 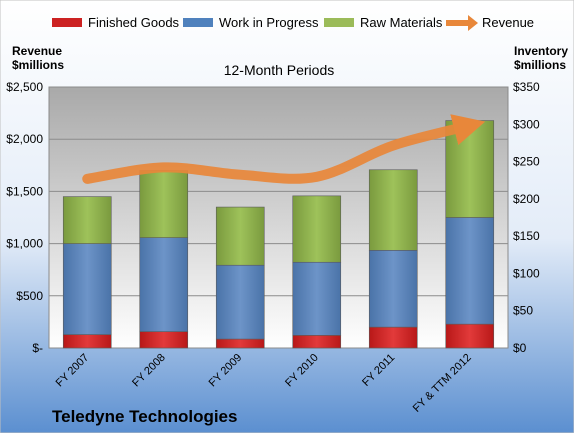 I want to click on left-axis-title-line1: Revenue, so click(x=37, y=51).